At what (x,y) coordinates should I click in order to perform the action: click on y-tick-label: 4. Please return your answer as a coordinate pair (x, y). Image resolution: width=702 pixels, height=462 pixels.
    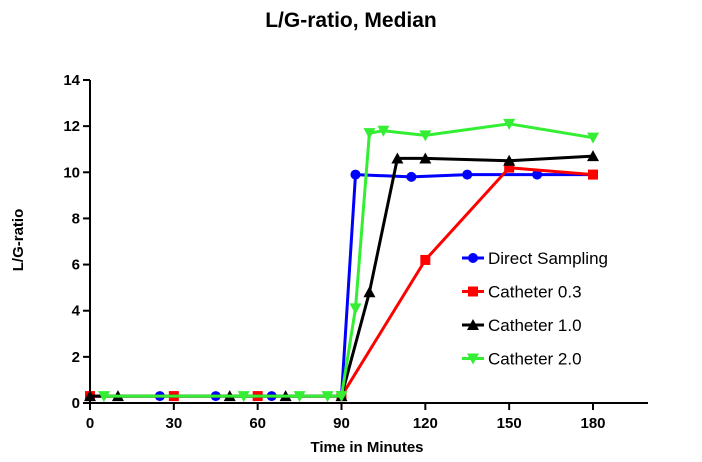
    Looking at the image, I should click on (76, 311).